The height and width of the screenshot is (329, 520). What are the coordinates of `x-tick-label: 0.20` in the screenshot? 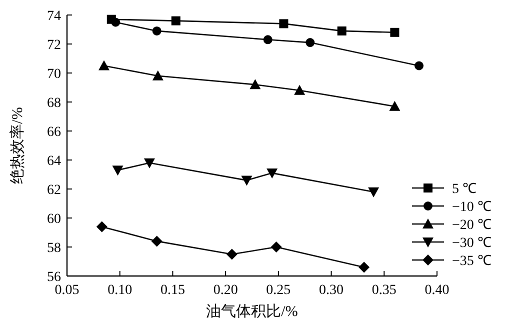 It's located at (225, 290).